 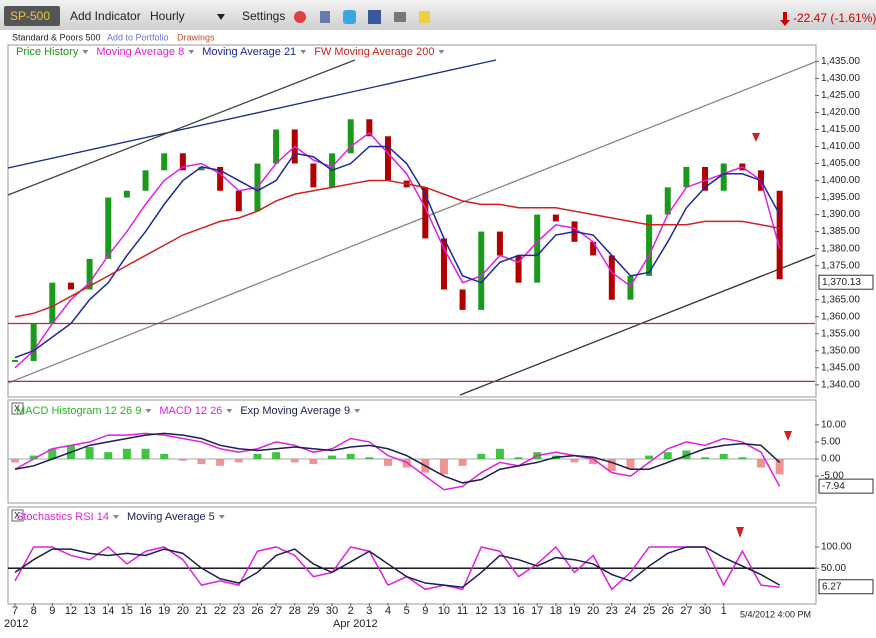 I want to click on y-tick-label: 1,390.00, so click(x=840, y=214).